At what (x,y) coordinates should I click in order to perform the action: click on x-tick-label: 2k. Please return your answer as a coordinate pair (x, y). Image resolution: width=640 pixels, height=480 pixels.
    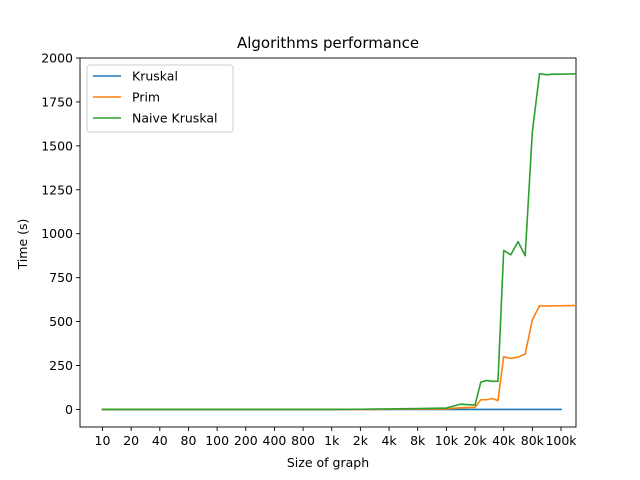
    Looking at the image, I should click on (361, 440).